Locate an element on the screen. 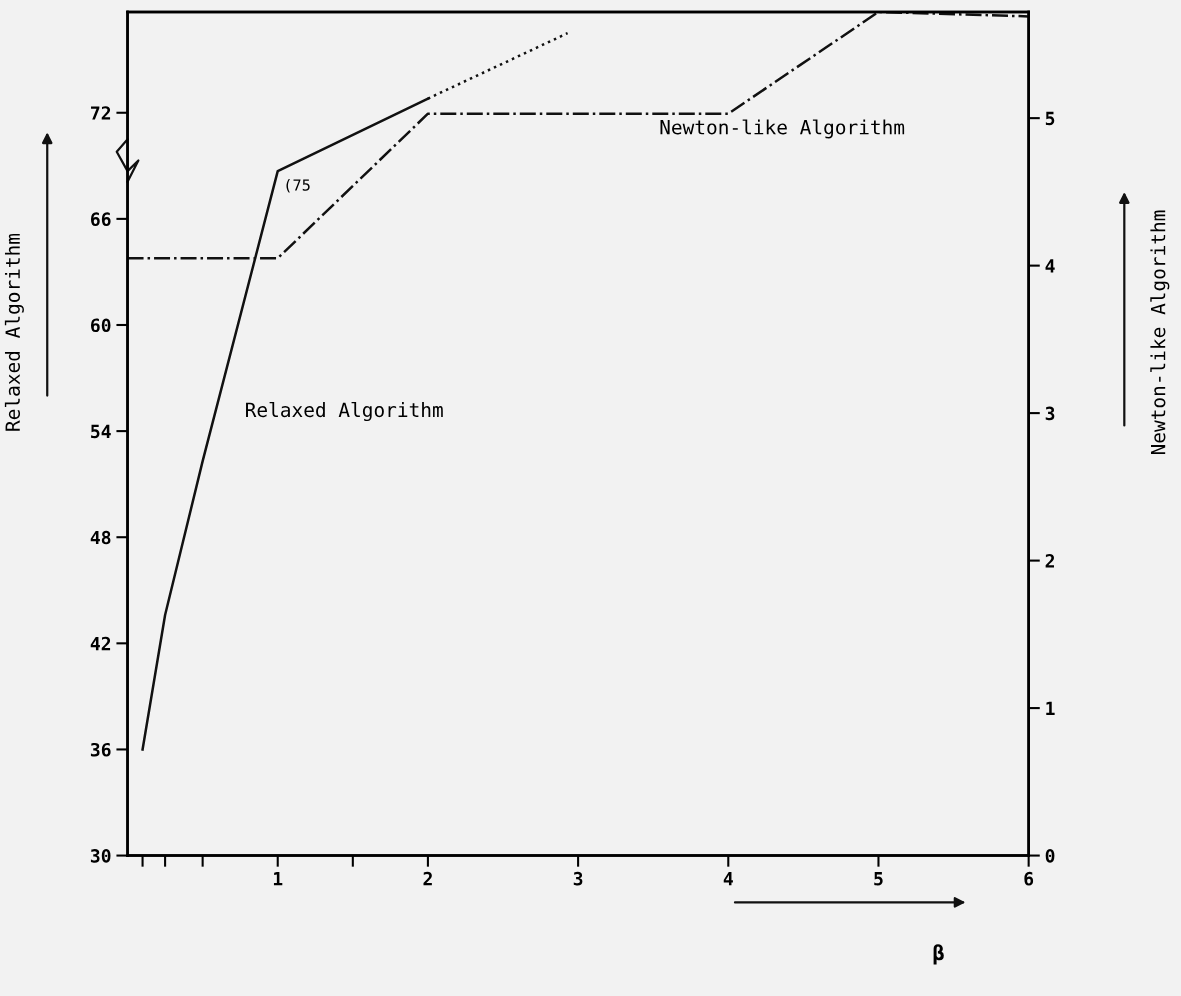  y2-tick-label: 3 is located at coordinates (1050, 413).